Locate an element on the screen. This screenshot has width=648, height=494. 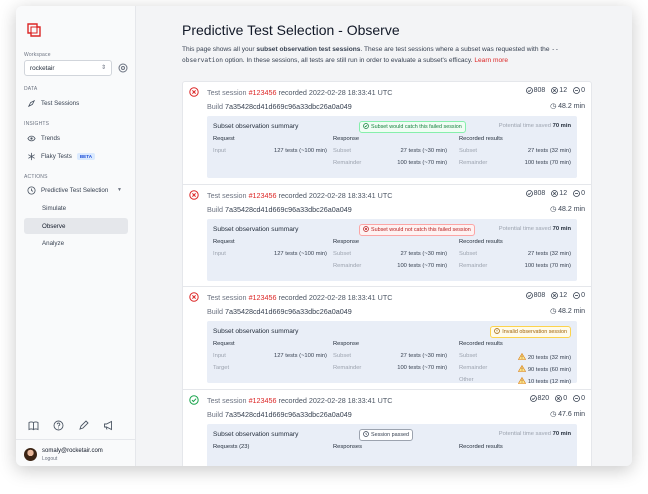
workspace-select: rocketair ⇕ is located at coordinates (68, 68).